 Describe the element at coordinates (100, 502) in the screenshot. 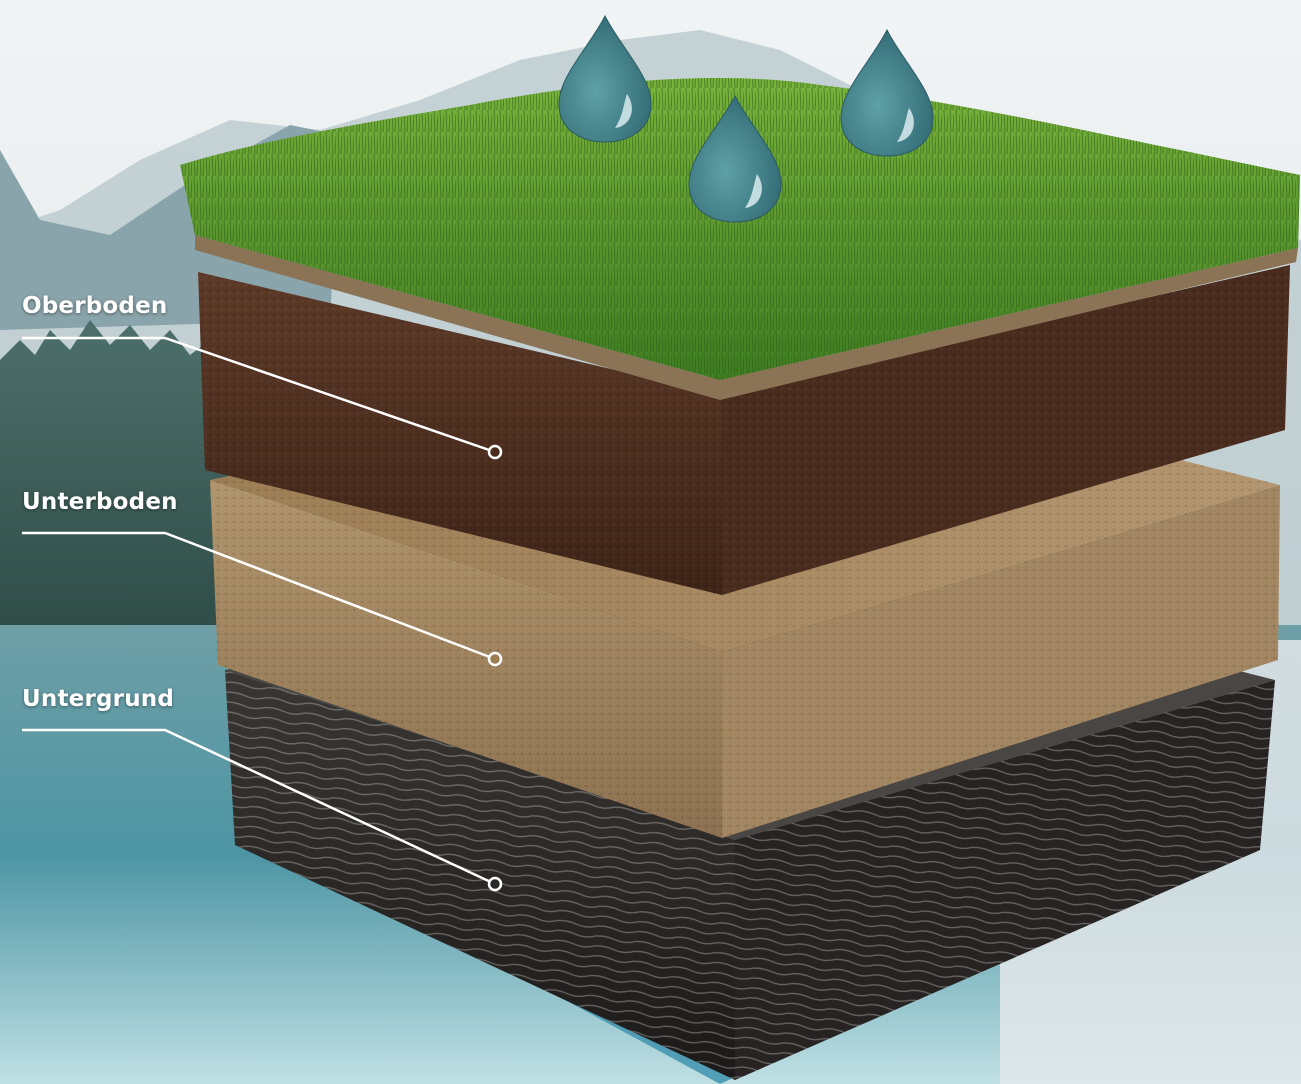

I see `label-unterboden: Unterboden` at that location.